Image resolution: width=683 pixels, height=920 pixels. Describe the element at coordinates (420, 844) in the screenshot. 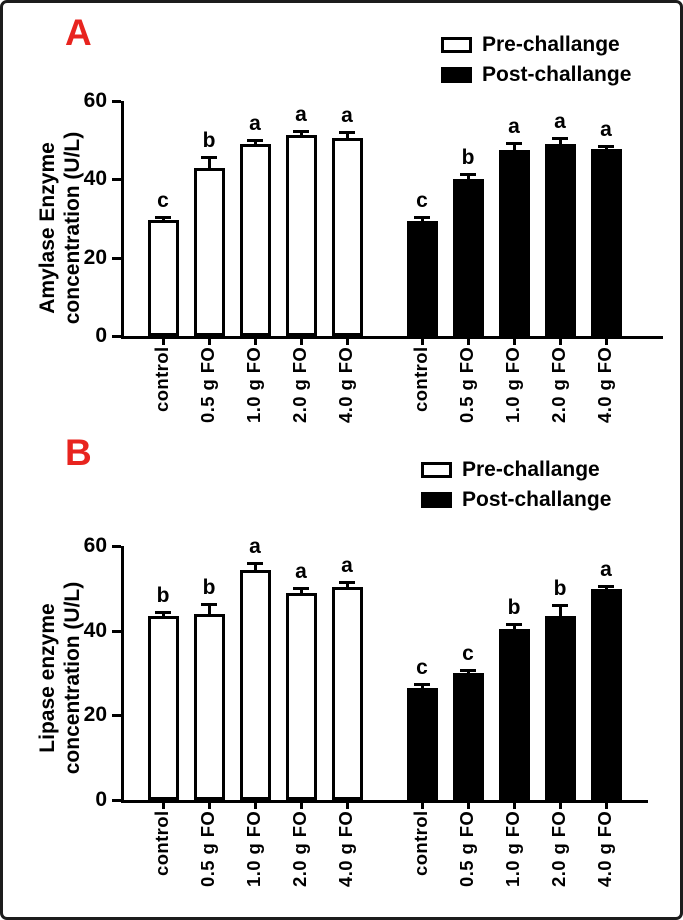

I see `x-tick-label-post-control: control` at that location.